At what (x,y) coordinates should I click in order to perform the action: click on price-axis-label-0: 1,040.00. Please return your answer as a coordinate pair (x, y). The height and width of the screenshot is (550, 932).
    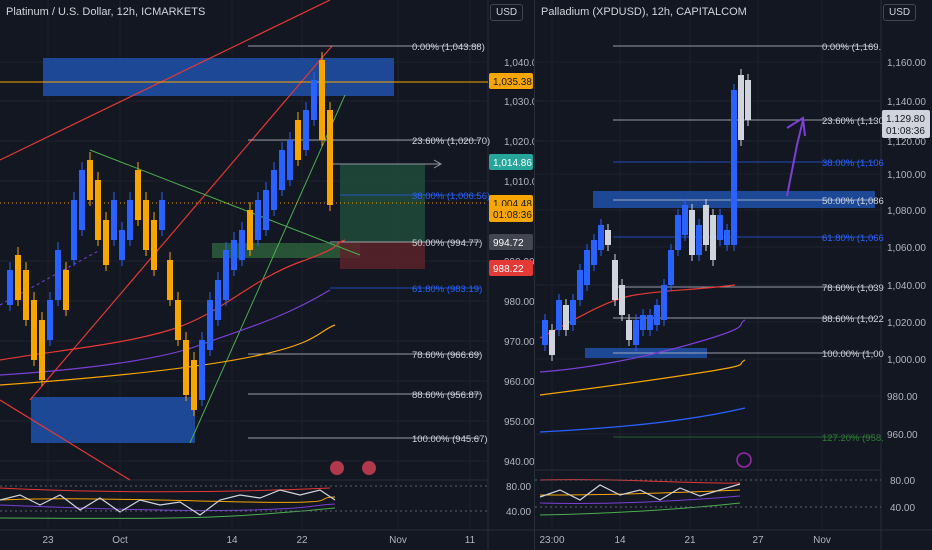
    Looking at the image, I should click on (519, 63).